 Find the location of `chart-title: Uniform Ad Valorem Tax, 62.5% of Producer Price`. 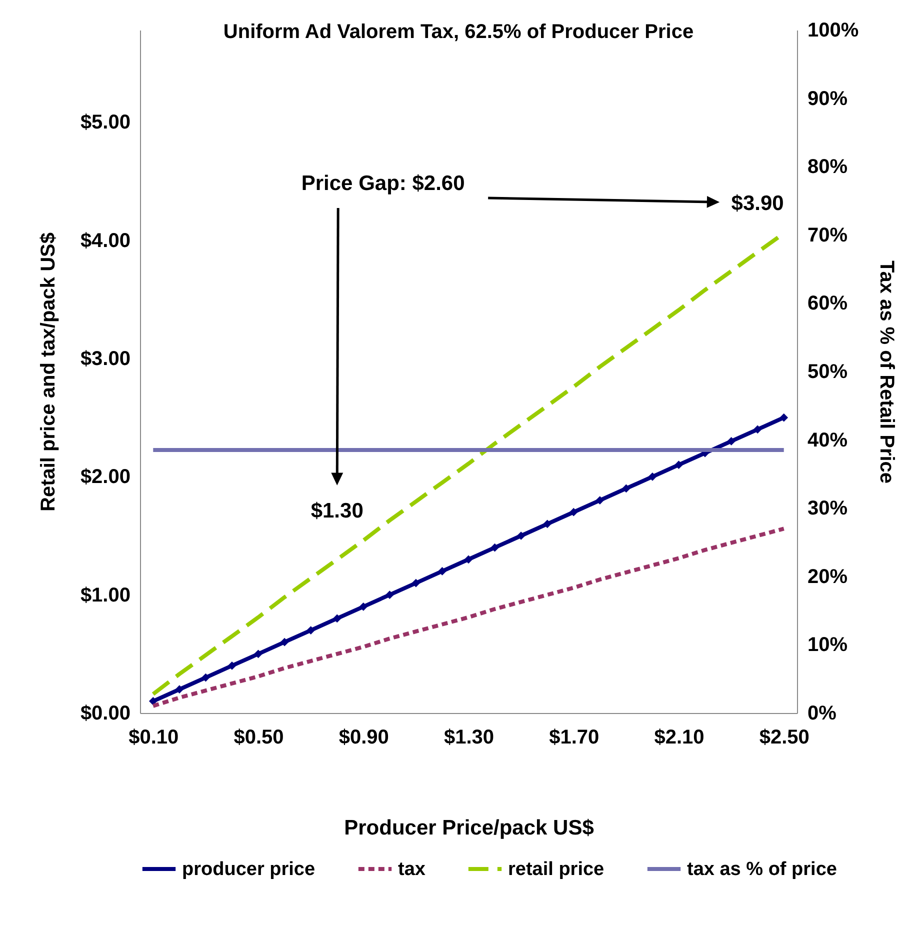

chart-title: Uniform Ad Valorem Tax, 62.5% of Producer Price is located at coordinates (458, 32).